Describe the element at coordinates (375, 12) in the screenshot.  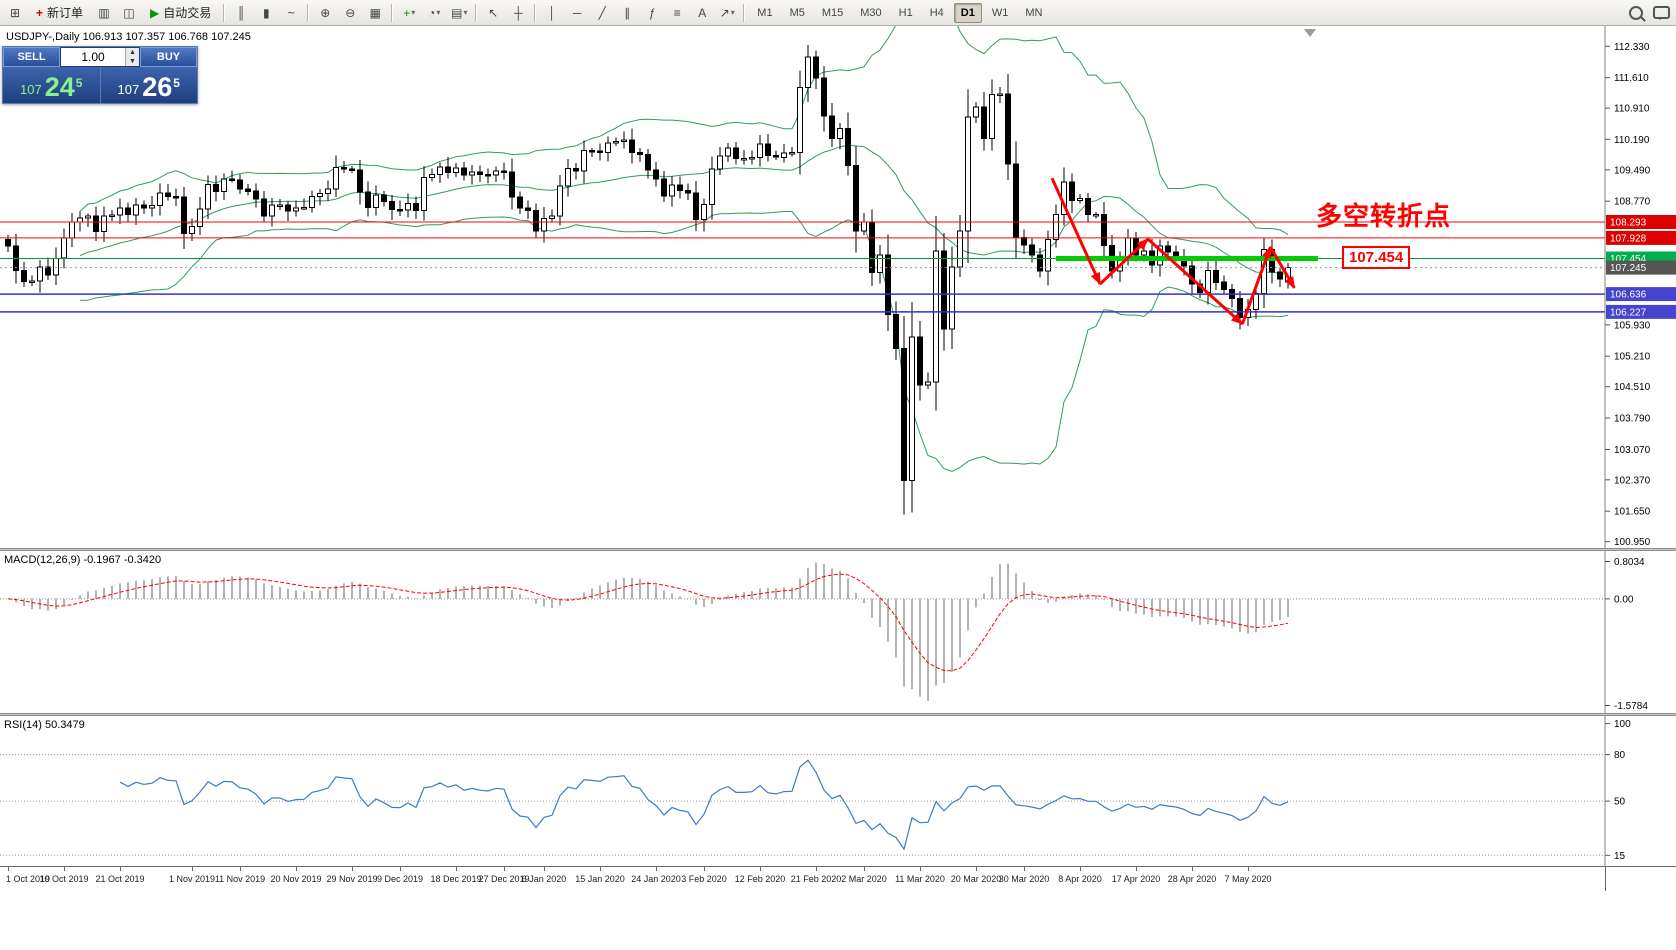
I see `tile-windows-icon: ▦` at that location.